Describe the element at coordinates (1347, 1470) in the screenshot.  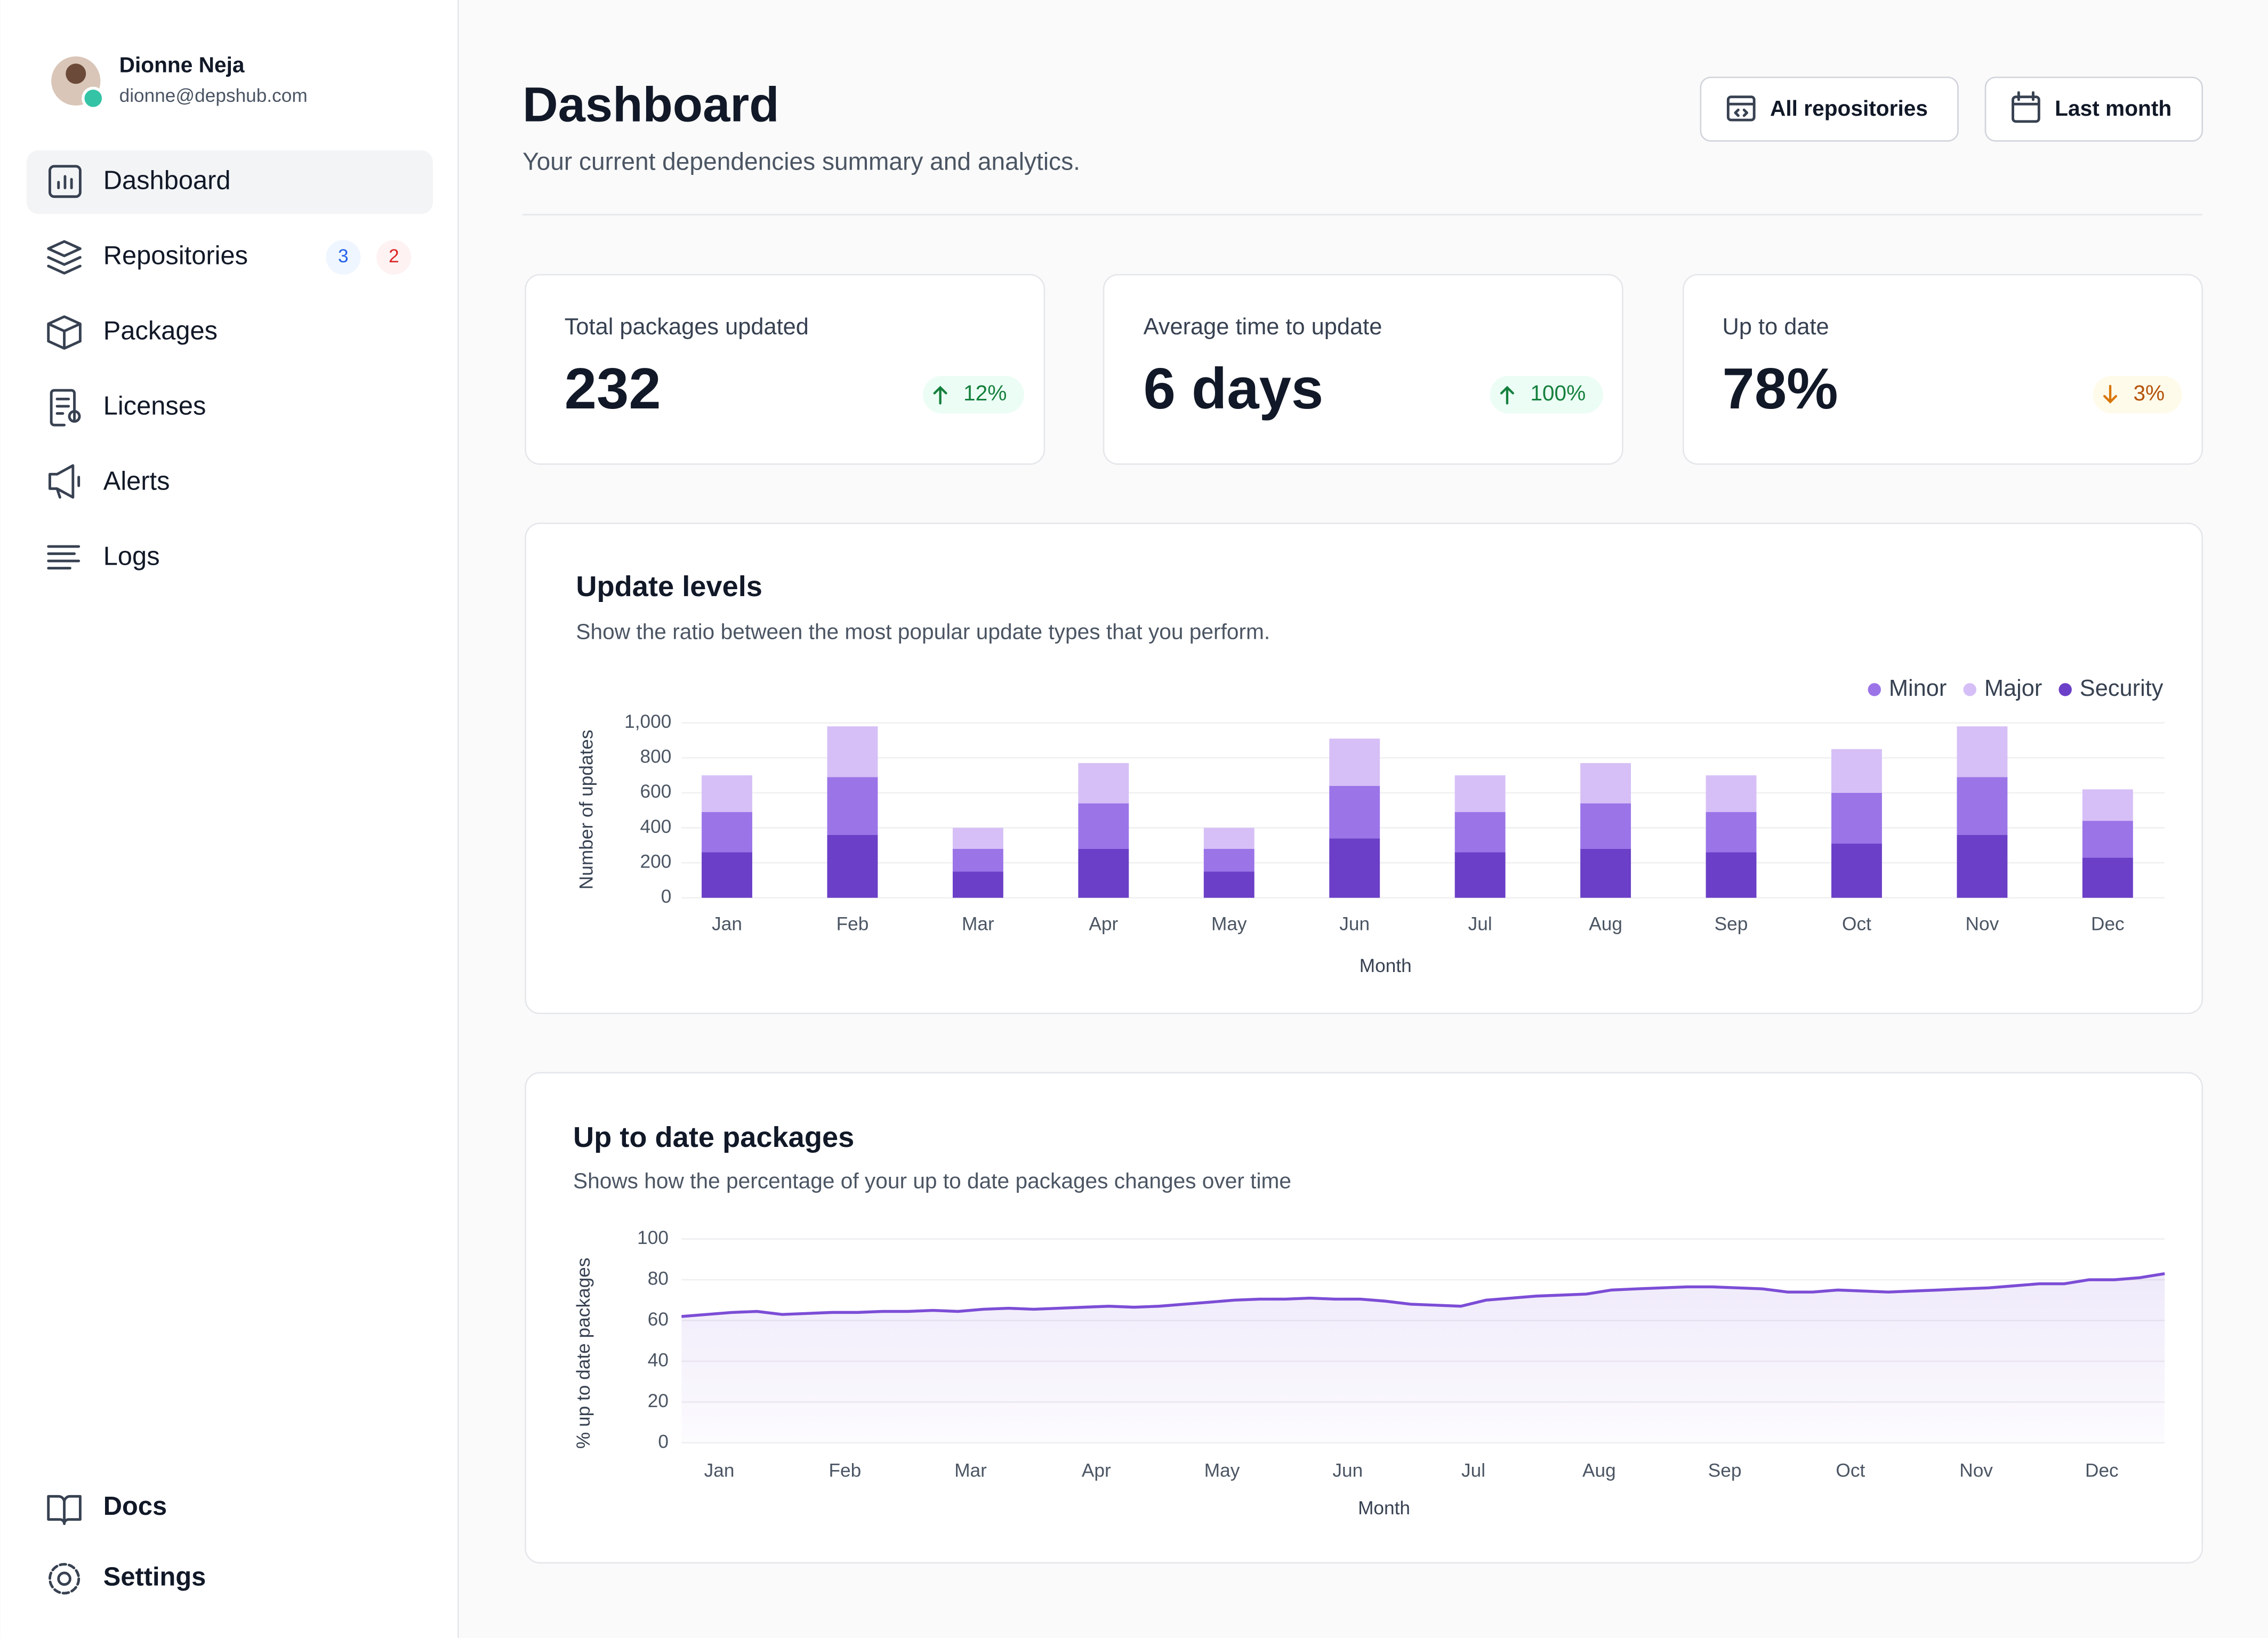
I see `x-tick-label: Jun` at that location.